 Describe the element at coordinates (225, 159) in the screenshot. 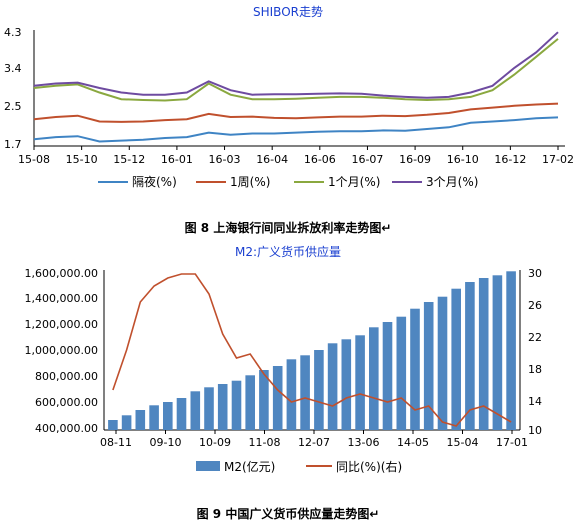

I see `x-tick-label: 16-03` at that location.